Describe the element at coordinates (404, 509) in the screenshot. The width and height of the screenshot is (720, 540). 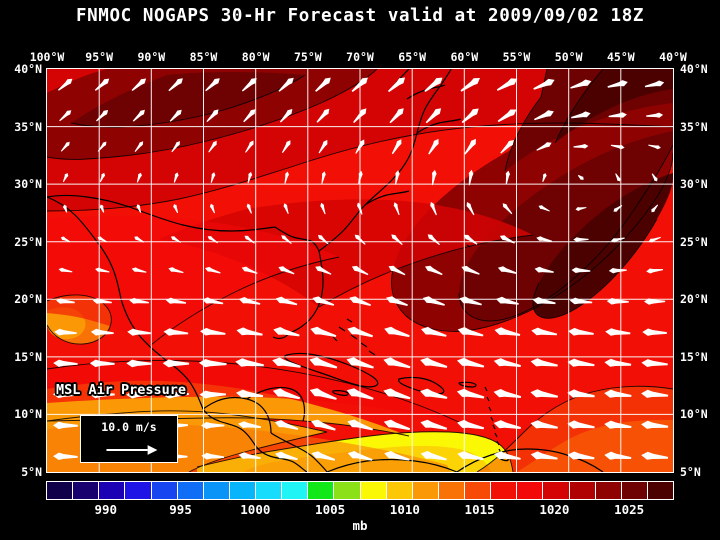
I see `colorbar-tick-label: 1010` at that location.